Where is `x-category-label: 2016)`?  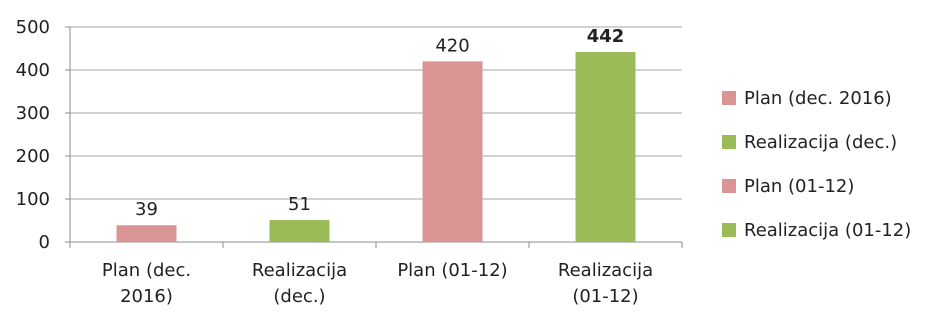 x-category-label: 2016) is located at coordinates (146, 296).